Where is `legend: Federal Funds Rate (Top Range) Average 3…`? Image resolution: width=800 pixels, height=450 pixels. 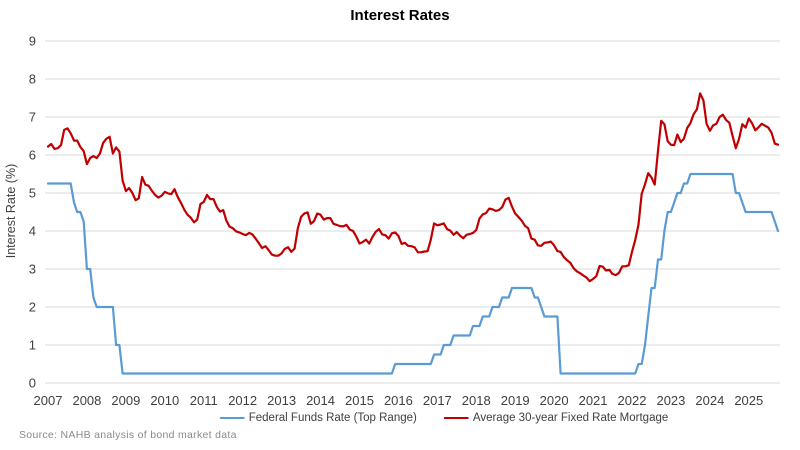
legend: Federal Funds Rate (Top Range) Average 3… is located at coordinates (444, 418).